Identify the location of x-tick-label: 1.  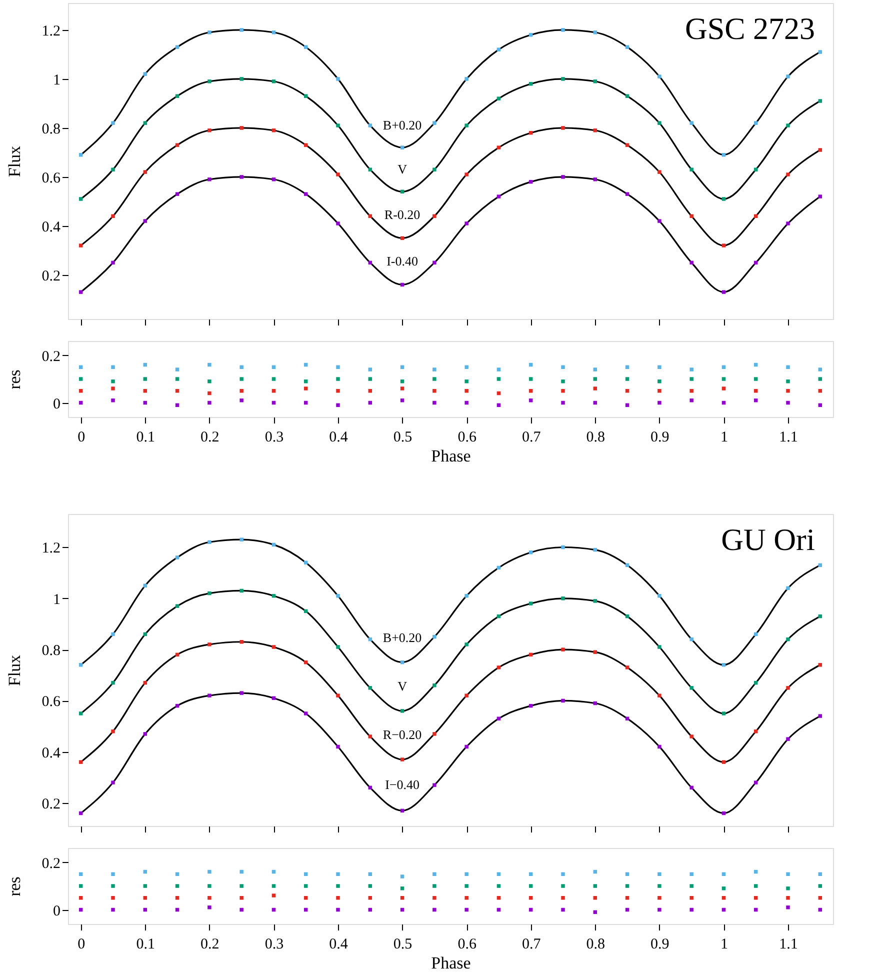
(724, 438).